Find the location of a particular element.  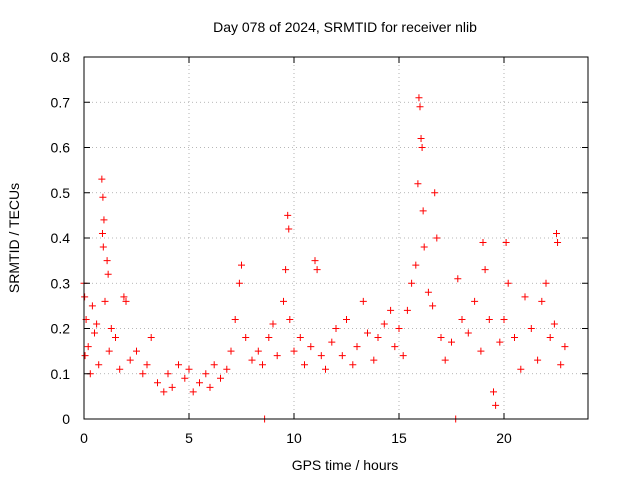

x-tick-label: 10 is located at coordinates (294, 438).